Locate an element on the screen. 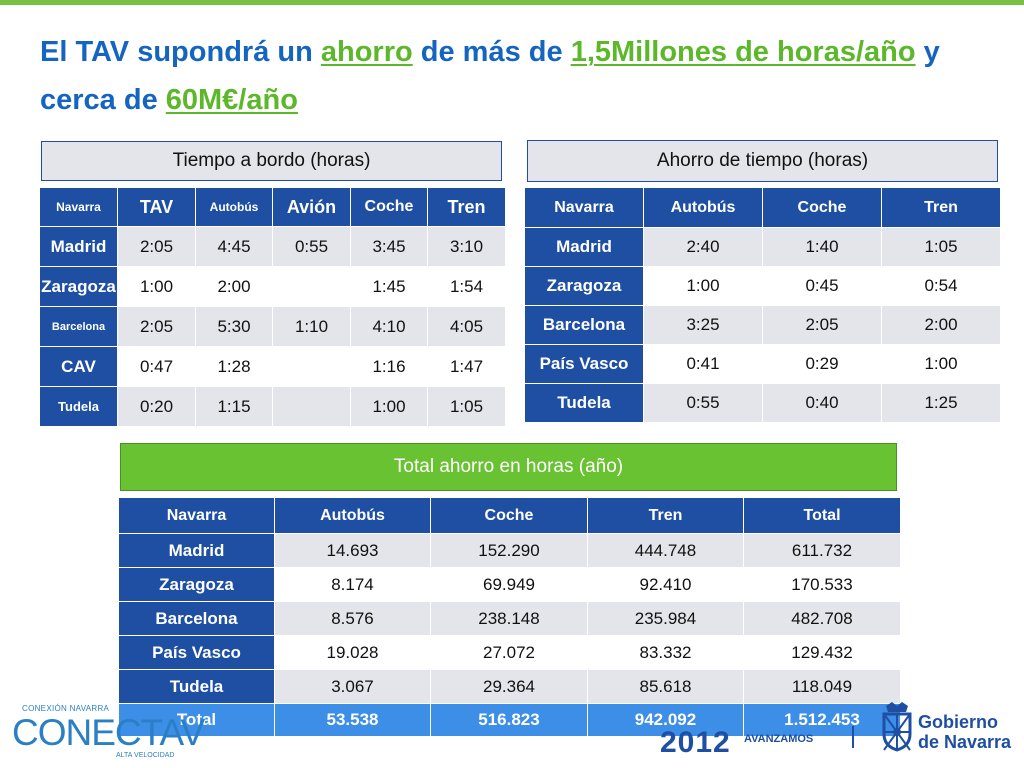 The width and height of the screenshot is (1024, 768). table1-header-row: Navarra TAV Autobús Avión Coche Tren is located at coordinates (272, 207).